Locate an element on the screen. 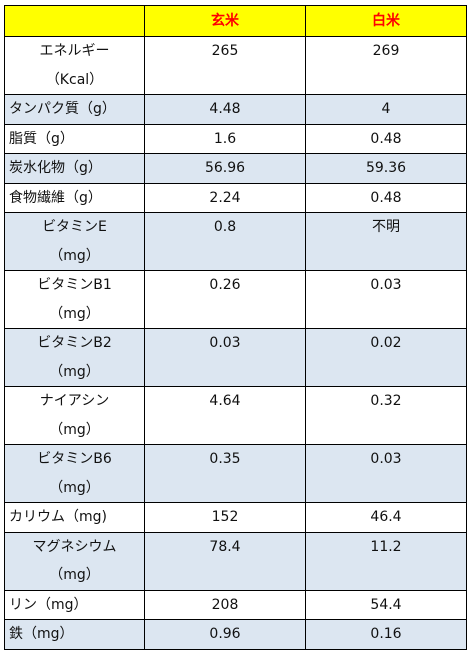 The image size is (470, 653). value-cell: 46.4 is located at coordinates (386, 517).